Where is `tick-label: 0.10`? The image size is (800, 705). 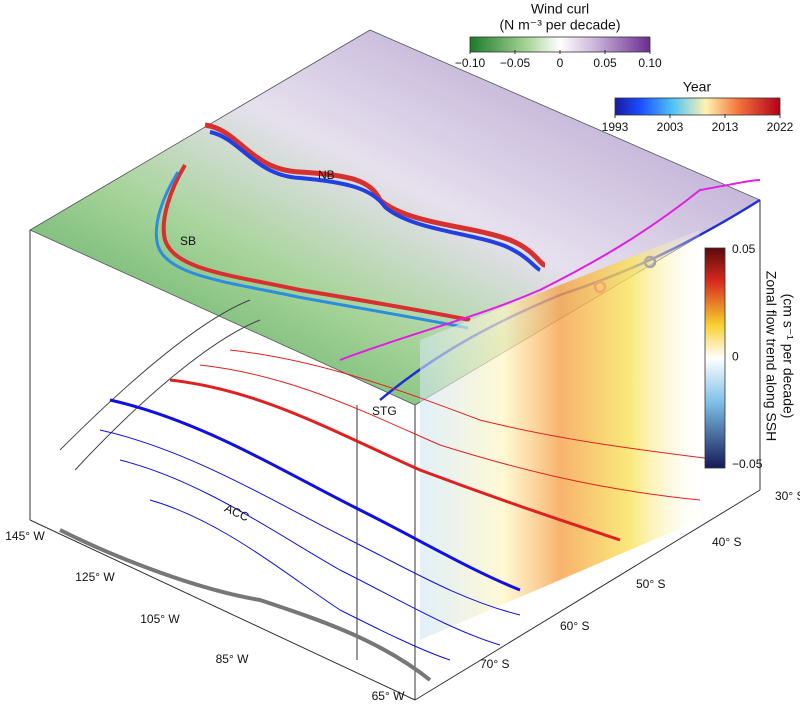
tick-label: 0.10 is located at coordinates (650, 63).